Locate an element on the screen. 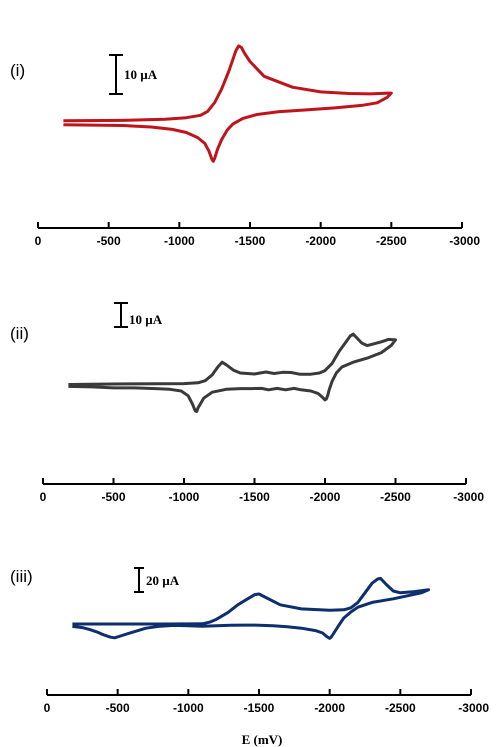 This screenshot has width=498, height=747. x-axis-ii: 0 -500 -1000 -1500 -2000 -2500 -3000 is located at coordinates (262, 491).